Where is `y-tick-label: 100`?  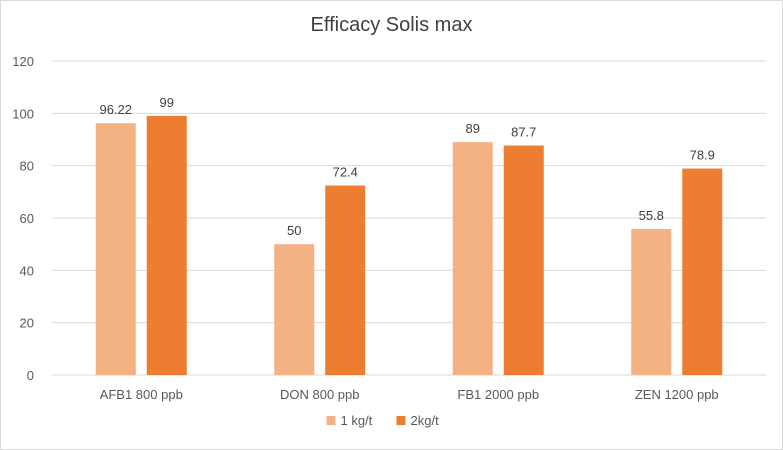
y-tick-label: 100 is located at coordinates (23, 113).